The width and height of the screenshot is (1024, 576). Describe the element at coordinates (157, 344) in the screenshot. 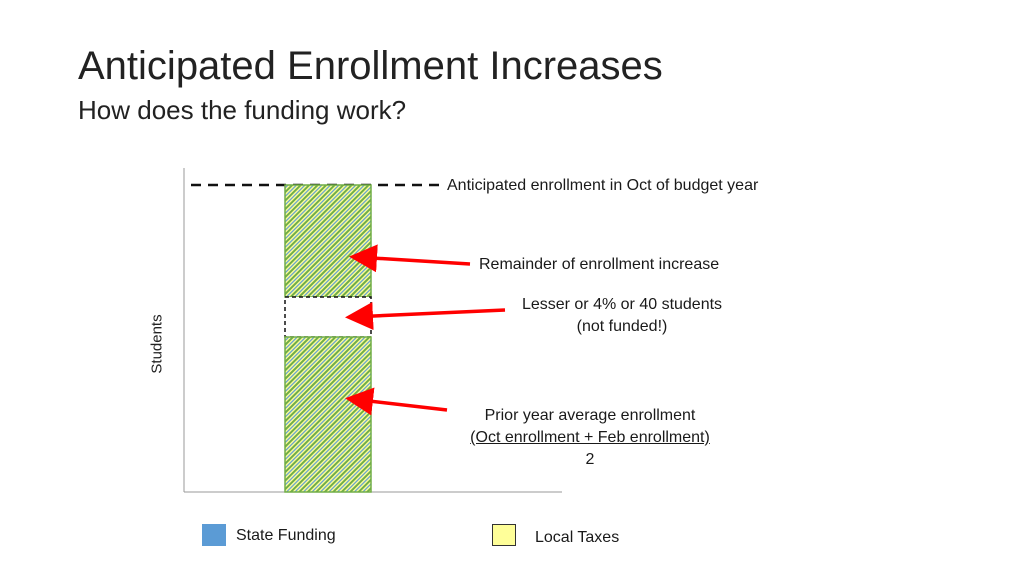

I see `y-axis-label: Students` at that location.